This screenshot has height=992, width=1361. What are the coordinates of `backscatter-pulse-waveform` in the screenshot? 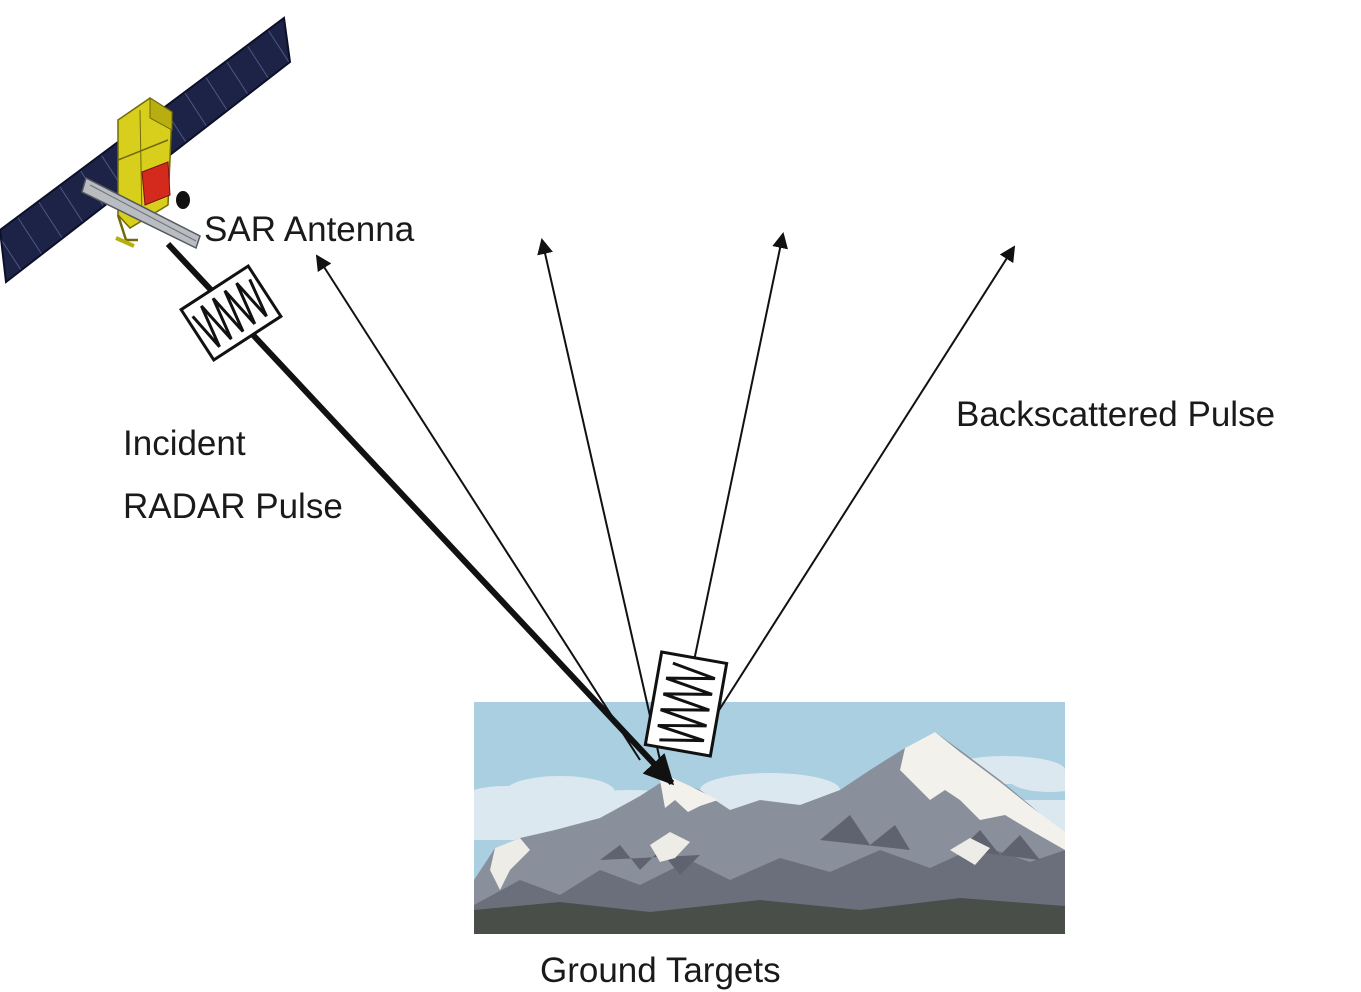 It's located at (686, 704).